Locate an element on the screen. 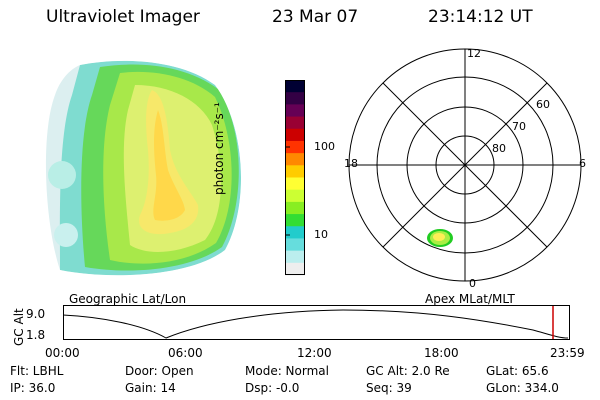 Image resolution: width=600 pixels, height=400 pixels. date-label: 23 Mar 07 is located at coordinates (315, 17).